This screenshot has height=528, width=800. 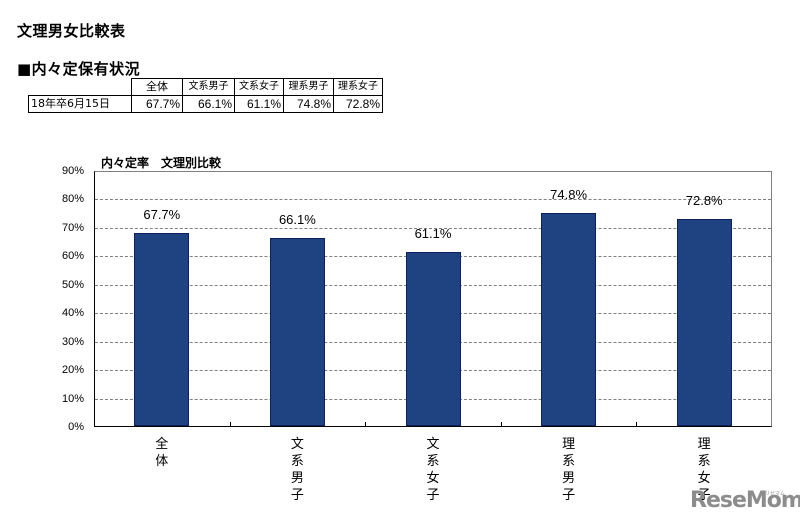 I want to click on table-header-cell: 理系男子, so click(x=308, y=87).